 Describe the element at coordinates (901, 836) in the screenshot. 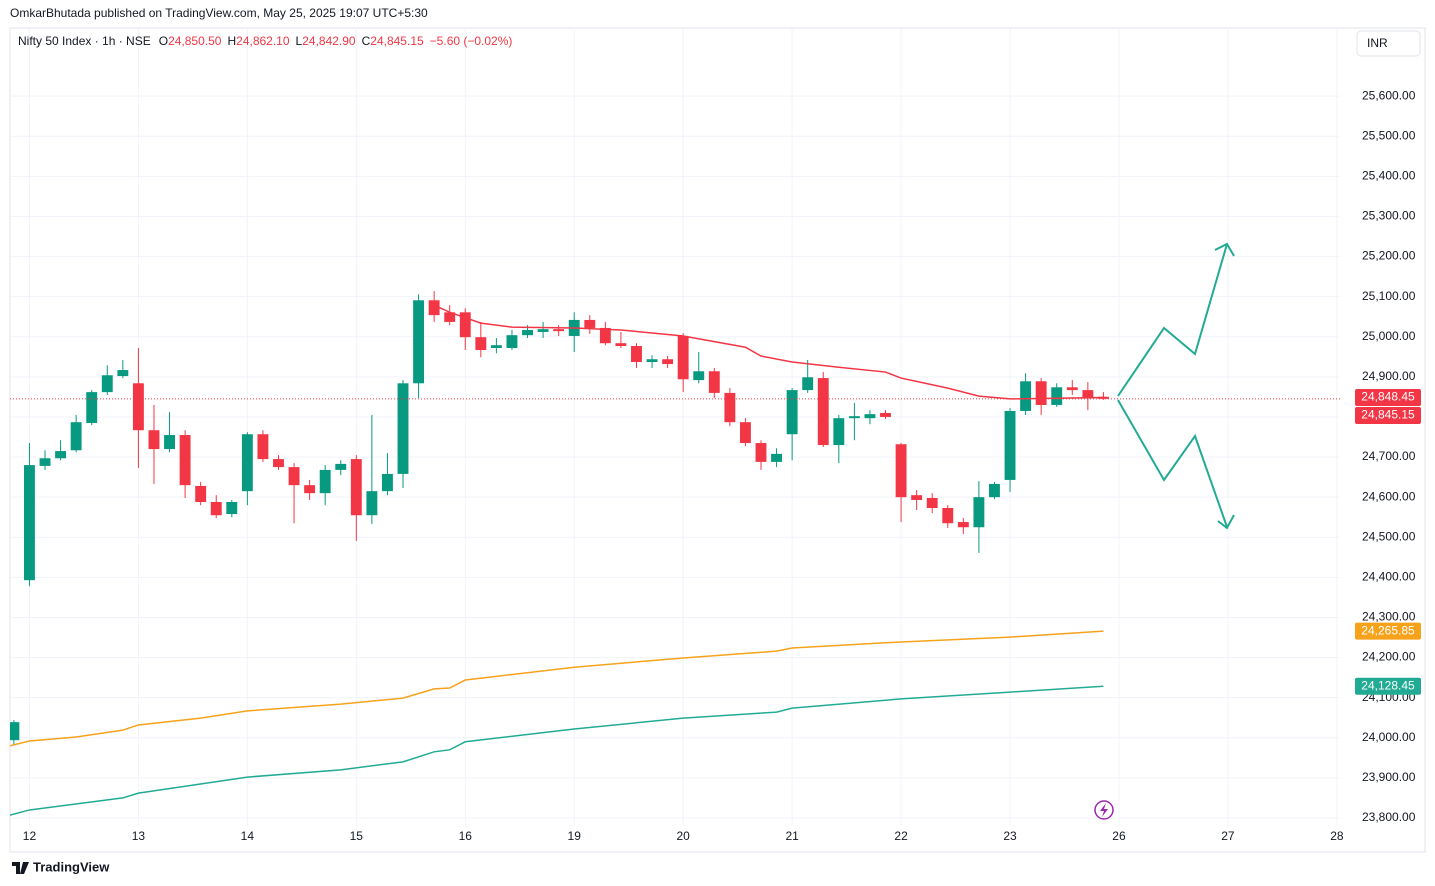

I see `x-tick-label: 22` at that location.